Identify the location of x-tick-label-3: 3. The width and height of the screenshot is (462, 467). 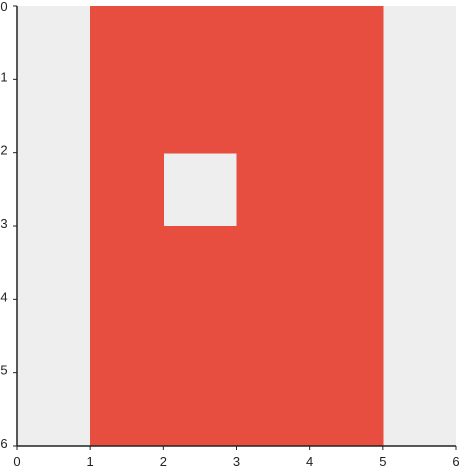
(236, 460).